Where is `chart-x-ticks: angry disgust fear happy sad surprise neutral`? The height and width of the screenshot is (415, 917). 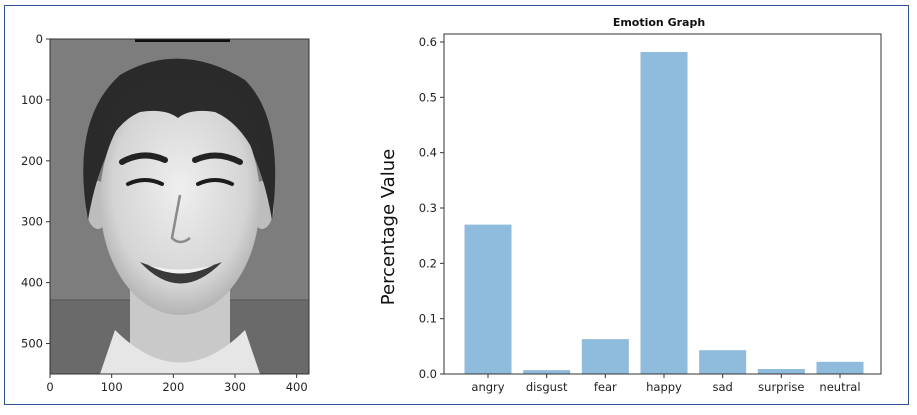
chart-x-ticks: angry disgust fear happy sad surprise neutral is located at coordinates (666, 384).